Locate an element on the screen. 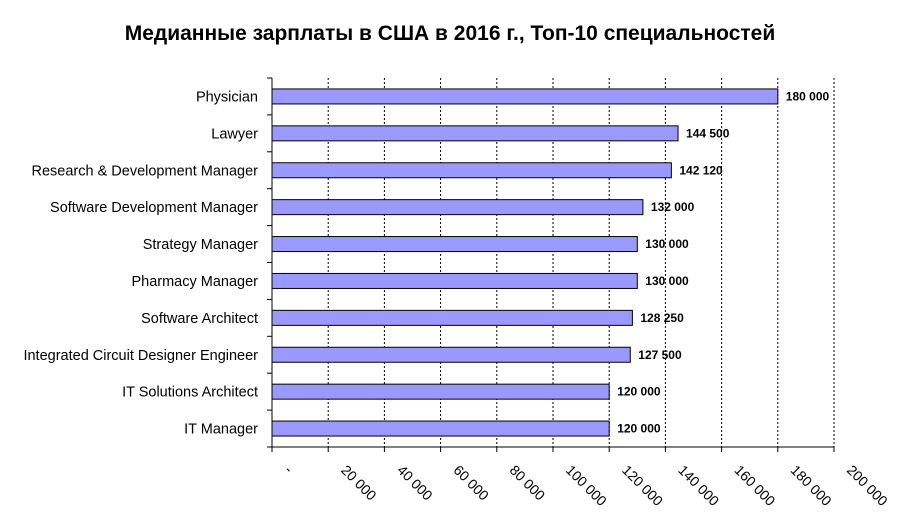 The image size is (900, 532). x-tick-label: 60 000 is located at coordinates (471, 483).